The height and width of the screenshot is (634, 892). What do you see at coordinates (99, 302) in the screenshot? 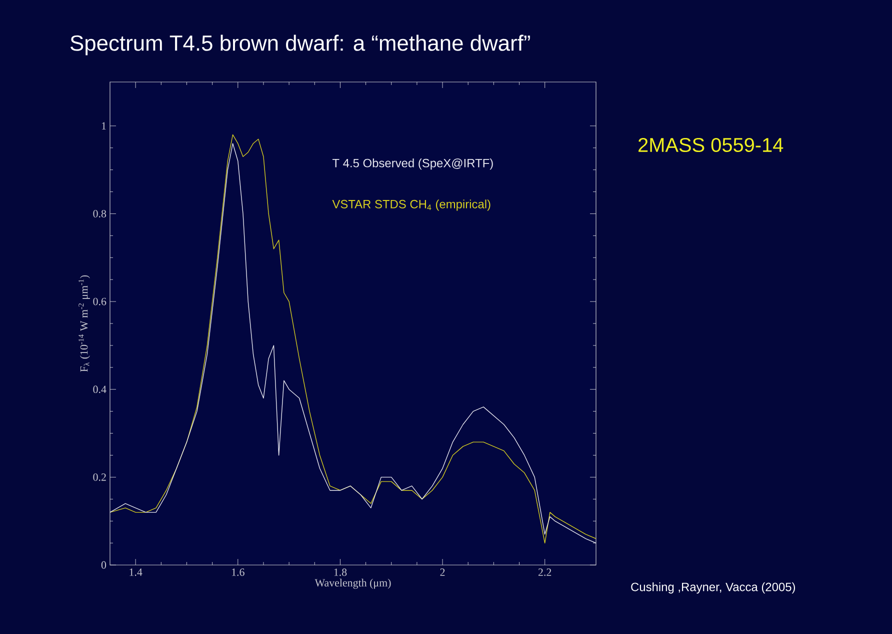
I see `y-tick-label: 0.6` at bounding box center [99, 302].